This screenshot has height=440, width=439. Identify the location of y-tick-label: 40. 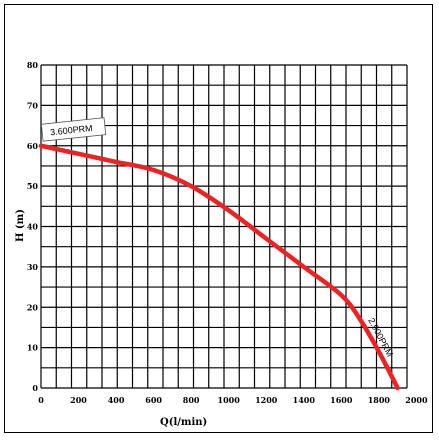
(33, 227).